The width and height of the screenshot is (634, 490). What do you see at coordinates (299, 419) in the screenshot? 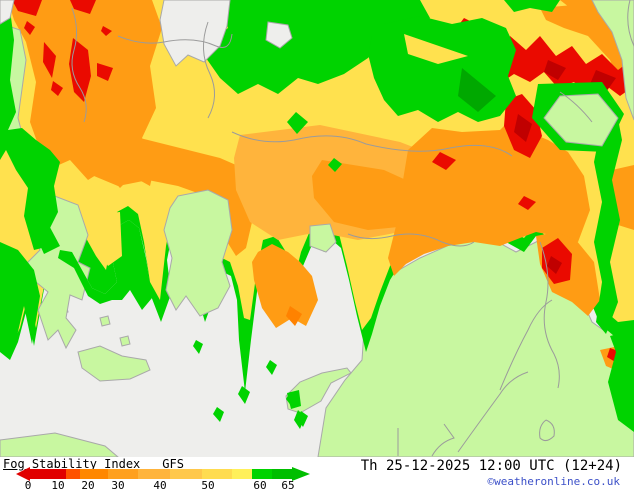
I see `green-below-cyprus` at bounding box center [299, 419].